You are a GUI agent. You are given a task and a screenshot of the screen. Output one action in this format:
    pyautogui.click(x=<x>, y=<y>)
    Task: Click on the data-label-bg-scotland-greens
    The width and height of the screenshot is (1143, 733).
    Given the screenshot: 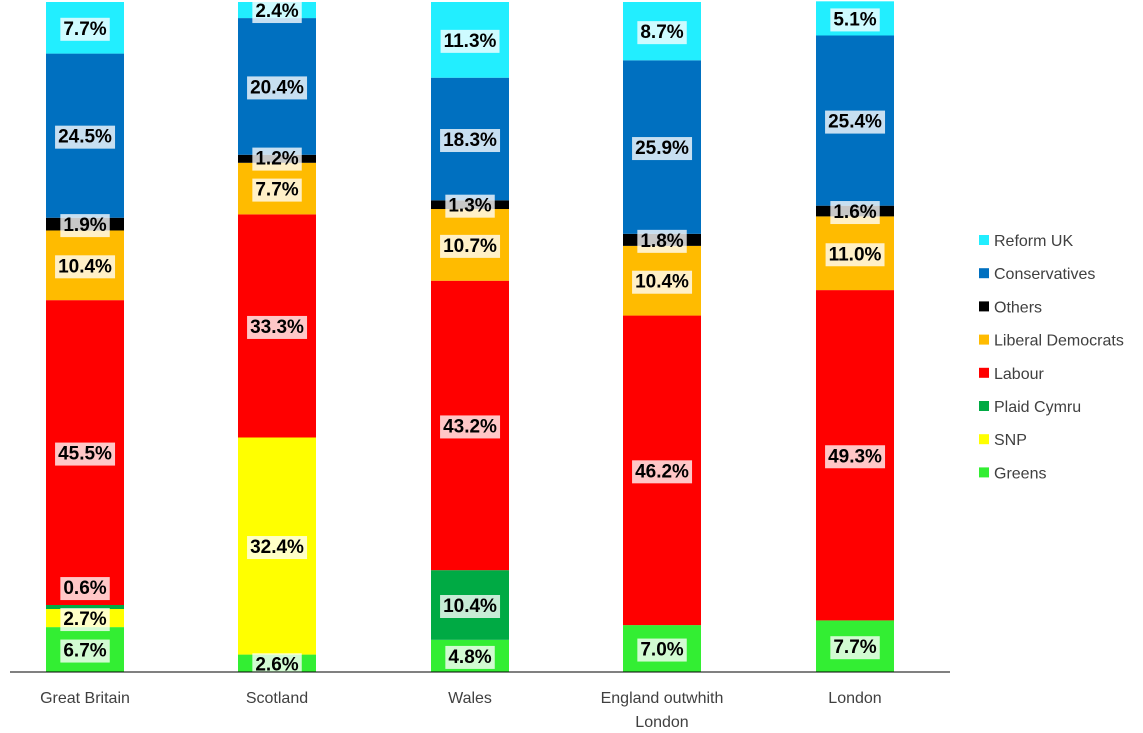 What is the action you would take?
    pyautogui.click(x=277, y=665)
    